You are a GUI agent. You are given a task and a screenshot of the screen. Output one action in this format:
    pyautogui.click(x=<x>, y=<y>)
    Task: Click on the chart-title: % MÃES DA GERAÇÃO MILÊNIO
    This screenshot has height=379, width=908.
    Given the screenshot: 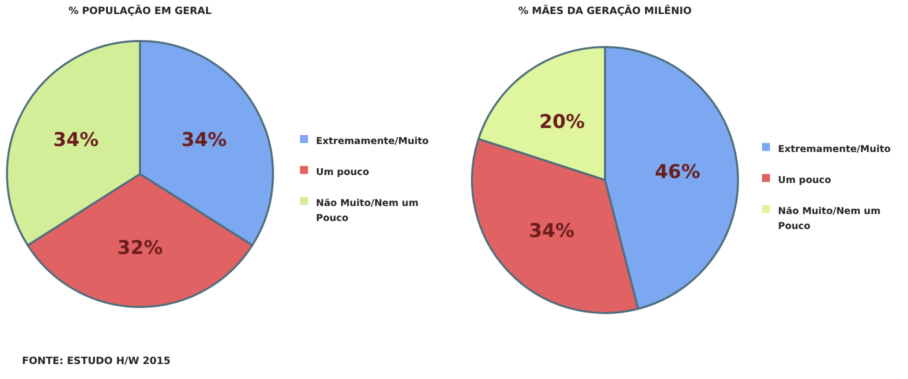 What is the action you would take?
    pyautogui.click(x=605, y=10)
    